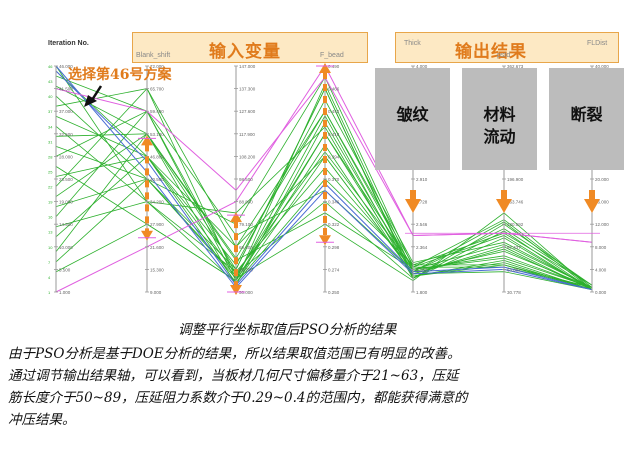  Describe the element at coordinates (66, 111) in the screenshot. I see `tick-label-iter-8: 37.000` at that location.